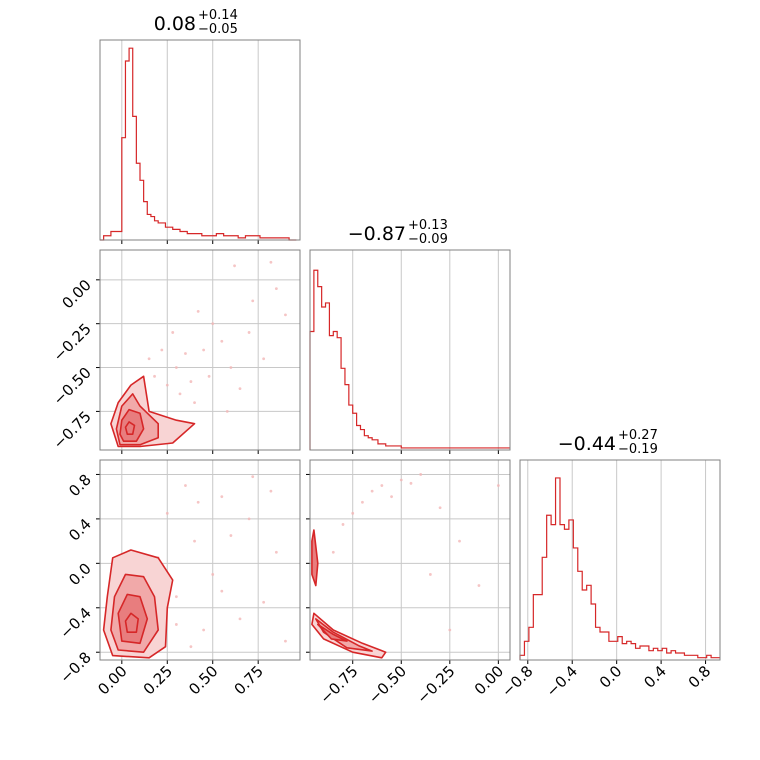 This screenshot has width=760, height=760. What do you see at coordinates (338, 684) in the screenshot?
I see `x-tick-label: −0.75` at bounding box center [338, 684].